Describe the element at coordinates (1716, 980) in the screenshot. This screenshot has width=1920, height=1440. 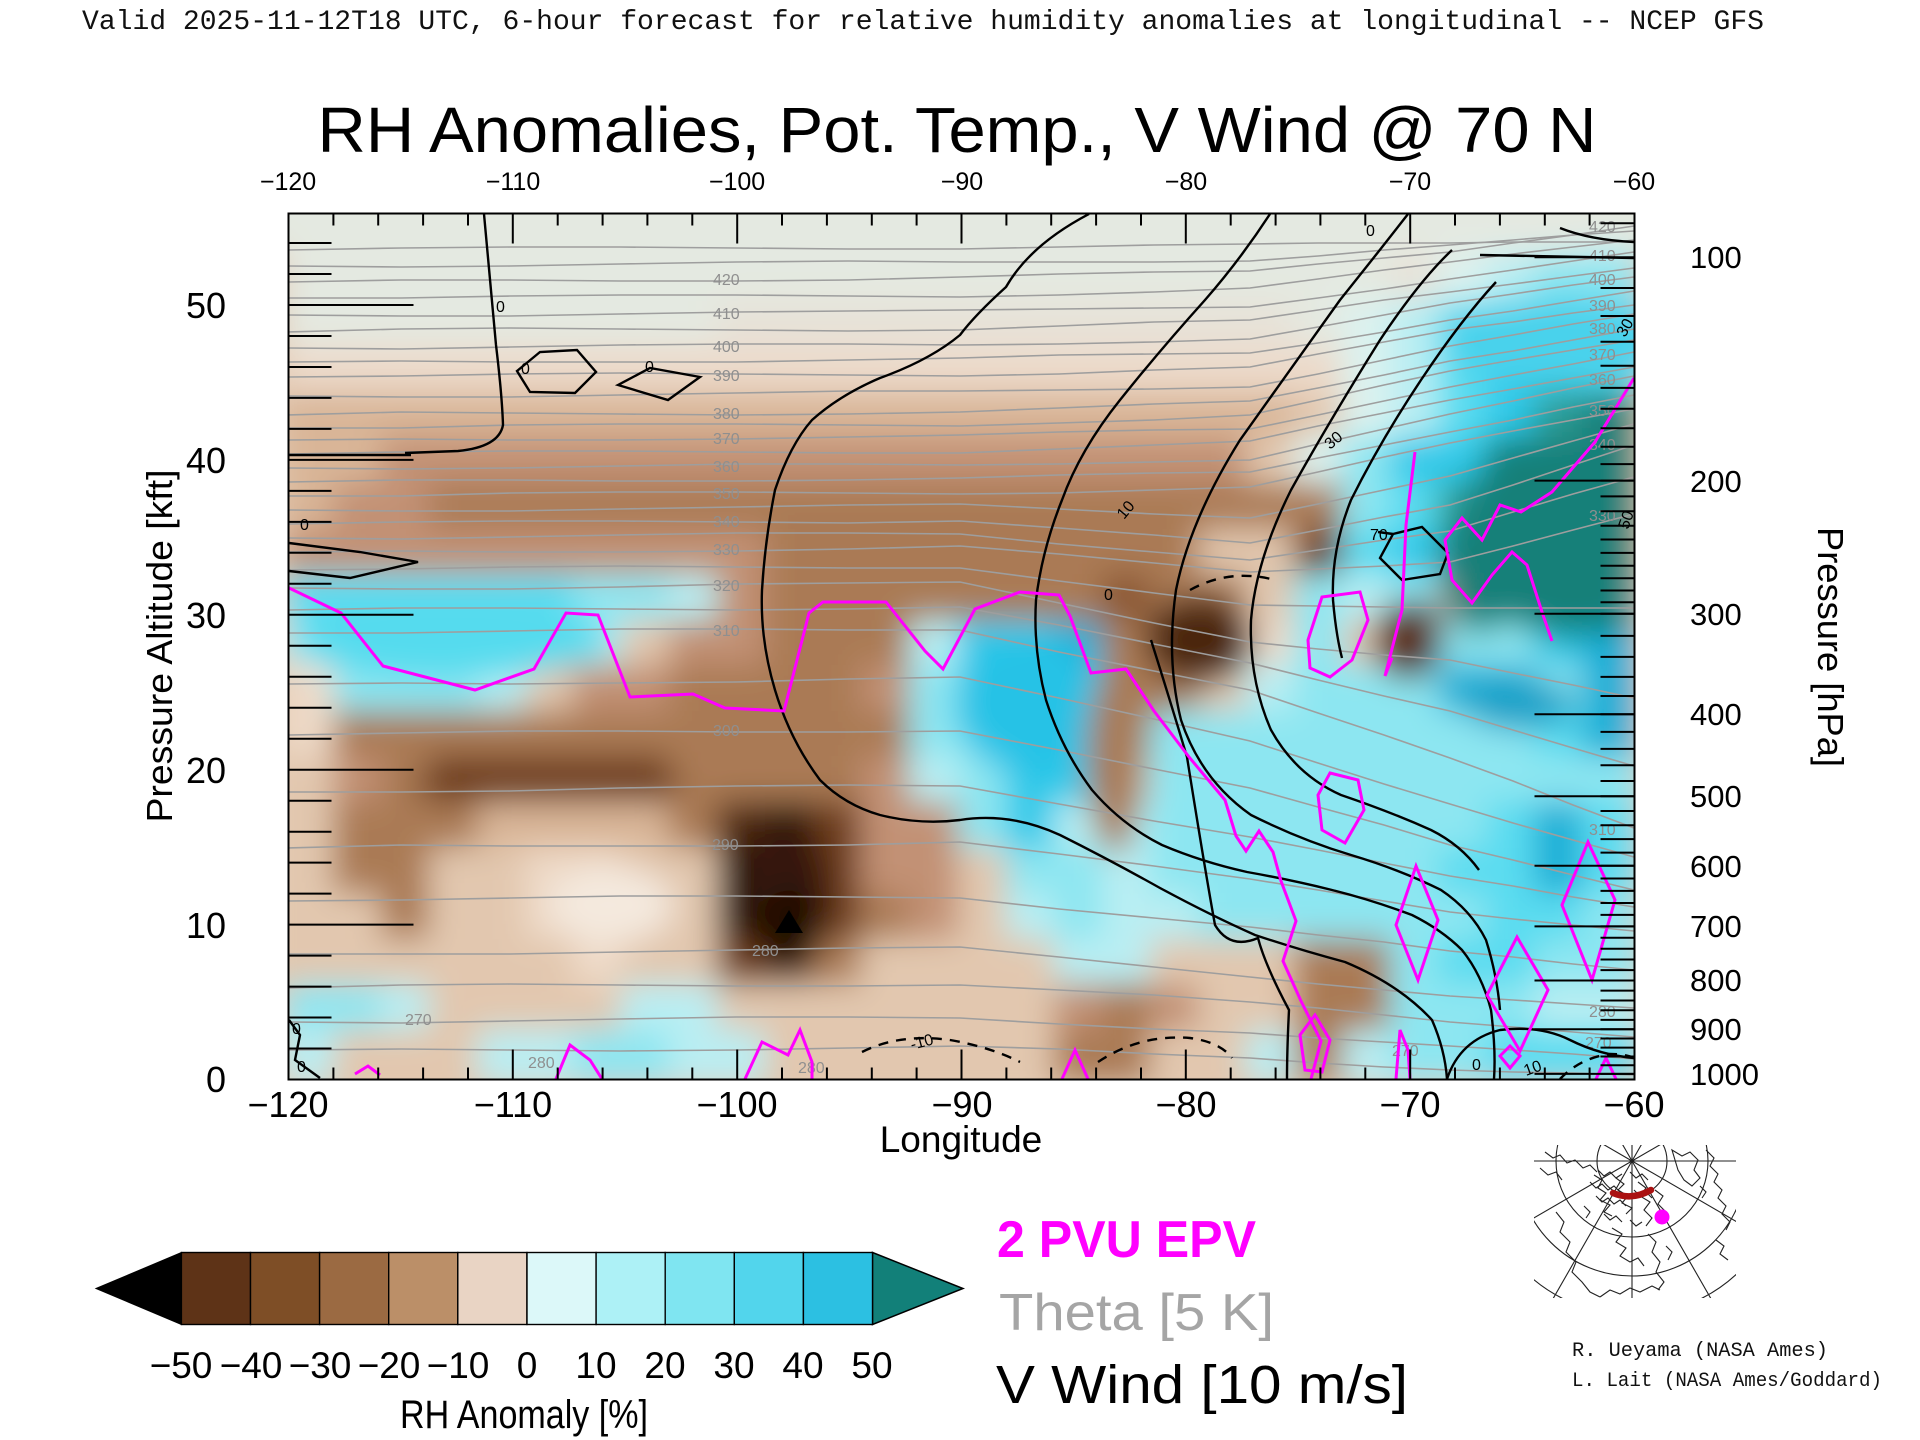
I see `svg-text: 800` at that location.